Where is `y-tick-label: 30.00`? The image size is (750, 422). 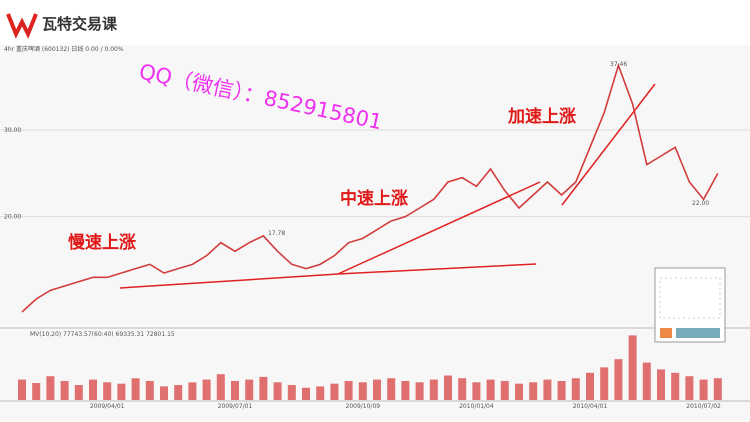
y-tick-label: 30.00 is located at coordinates (12, 130).